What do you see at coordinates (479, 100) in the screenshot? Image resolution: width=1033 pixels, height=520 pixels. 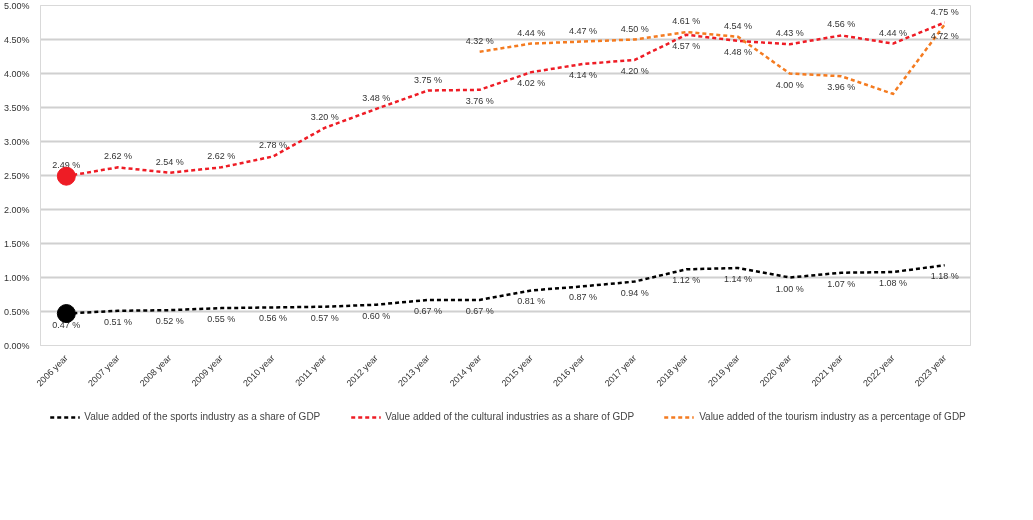 I see `data-label: 3.76 %` at bounding box center [479, 100].